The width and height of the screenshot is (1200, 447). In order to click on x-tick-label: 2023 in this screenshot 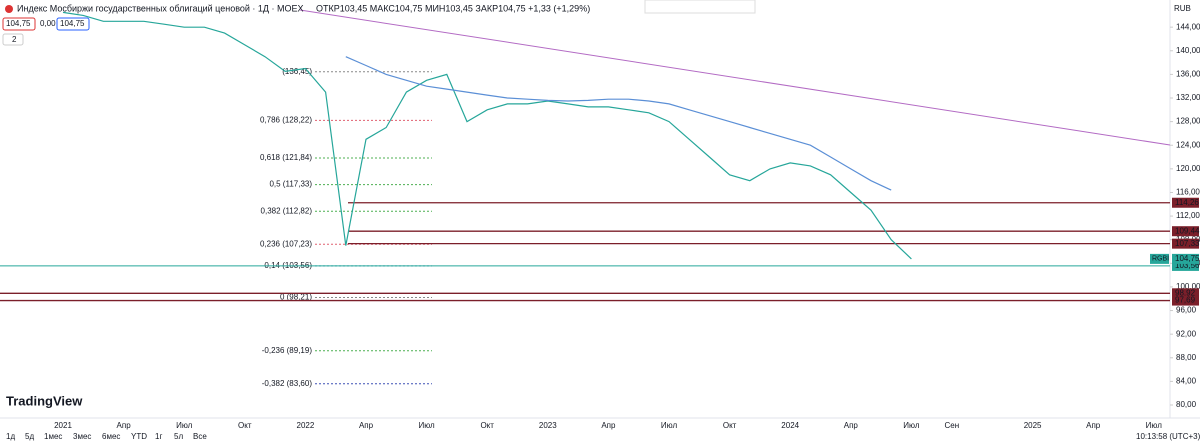, I will do `click(548, 425)`.